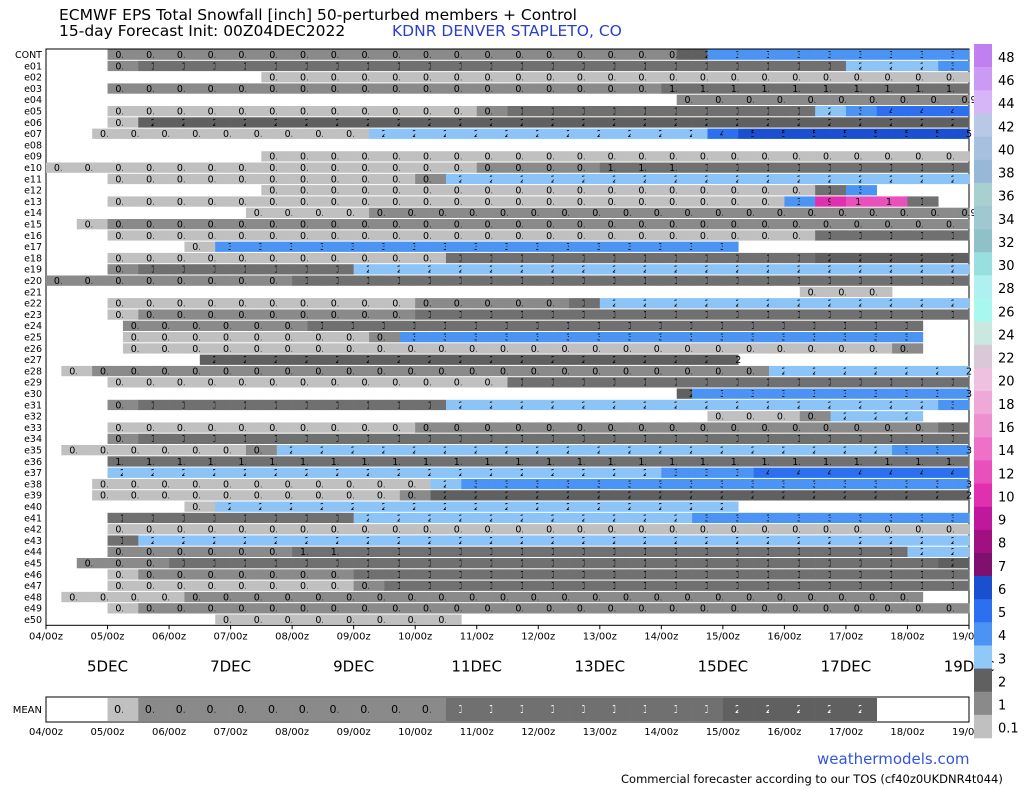  Describe the element at coordinates (1006, 382) in the screenshot. I see `colorbar-label: 20` at that location.